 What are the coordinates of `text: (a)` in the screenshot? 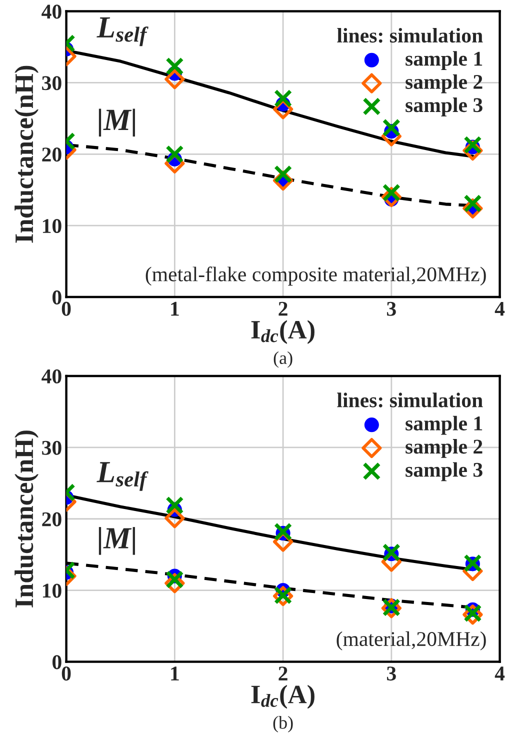 It's located at (283, 359).